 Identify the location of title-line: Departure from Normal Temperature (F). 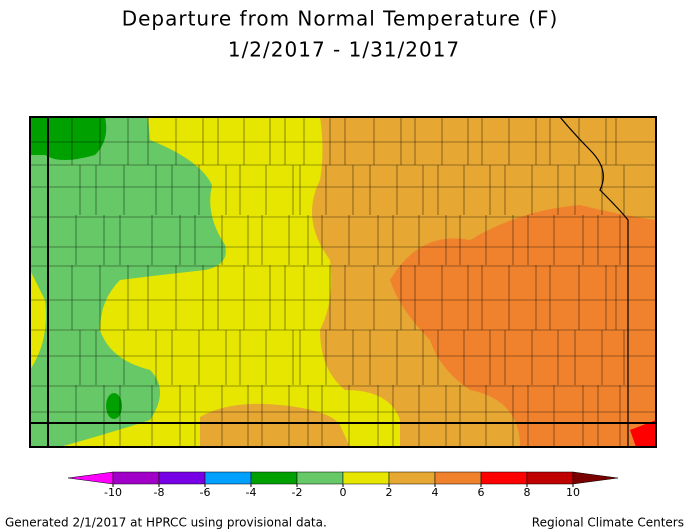
(340, 19).